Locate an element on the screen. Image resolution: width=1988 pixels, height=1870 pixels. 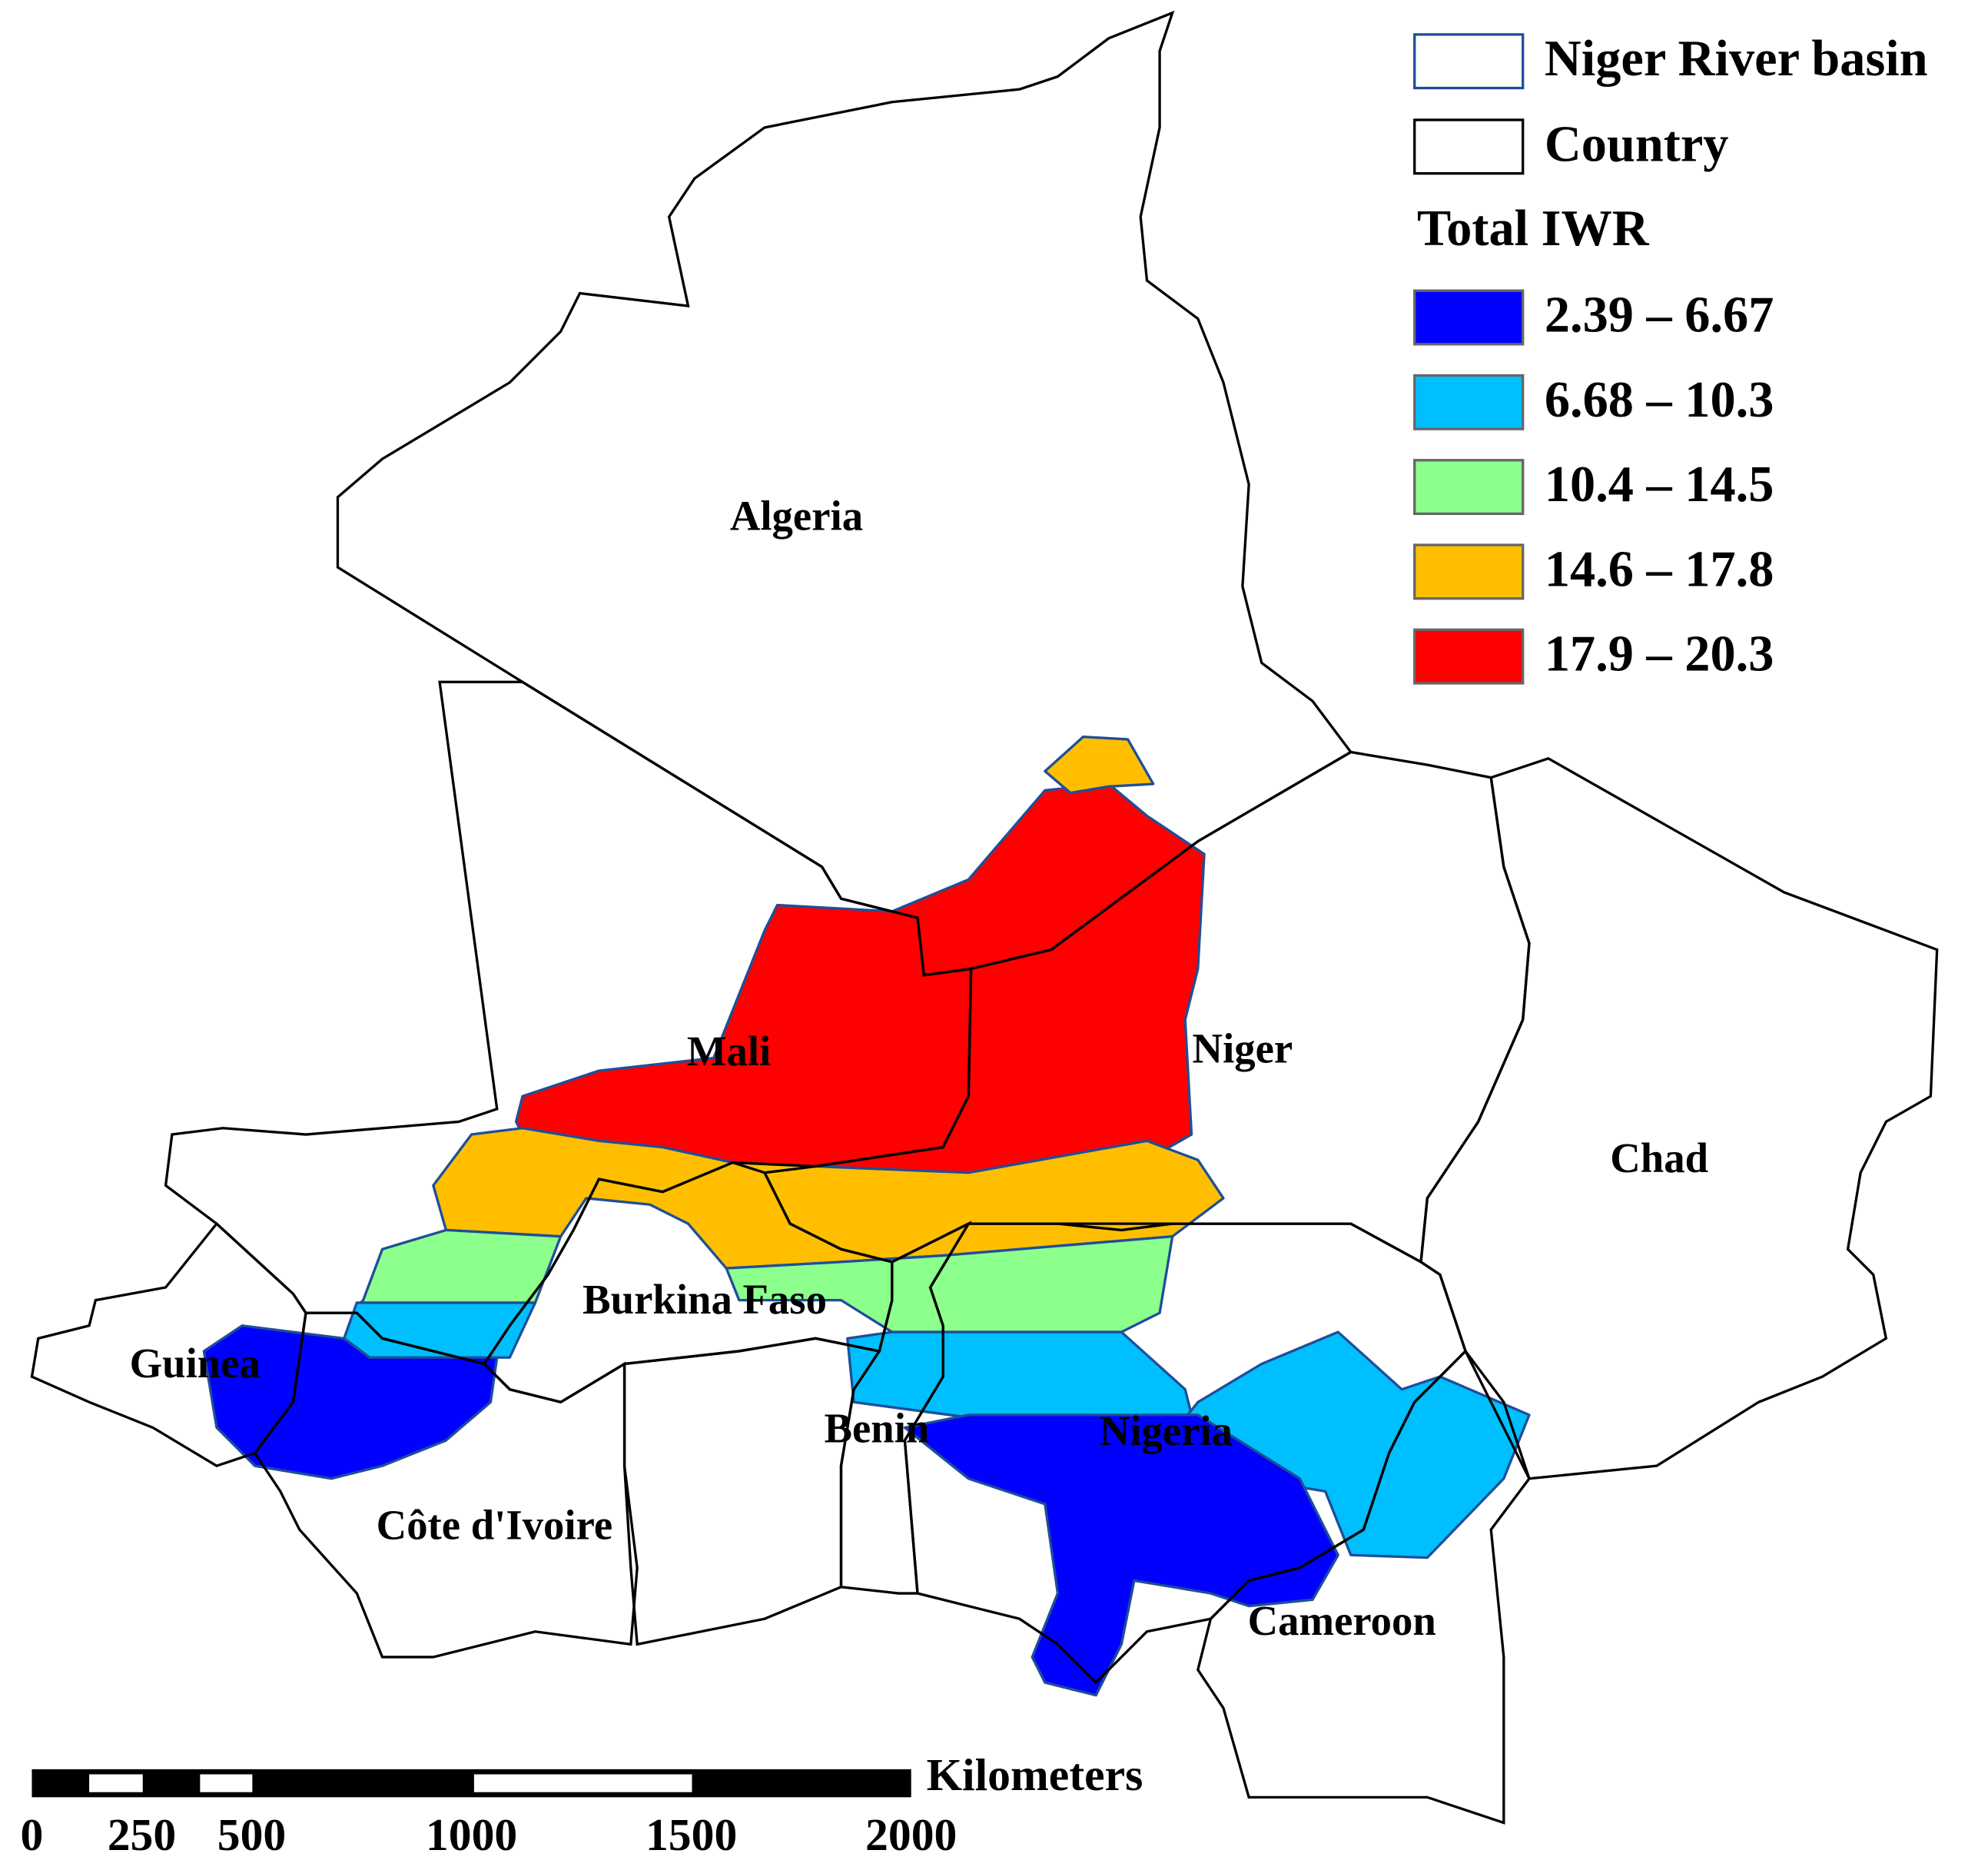
country-label: Algeria is located at coordinates (796, 515).